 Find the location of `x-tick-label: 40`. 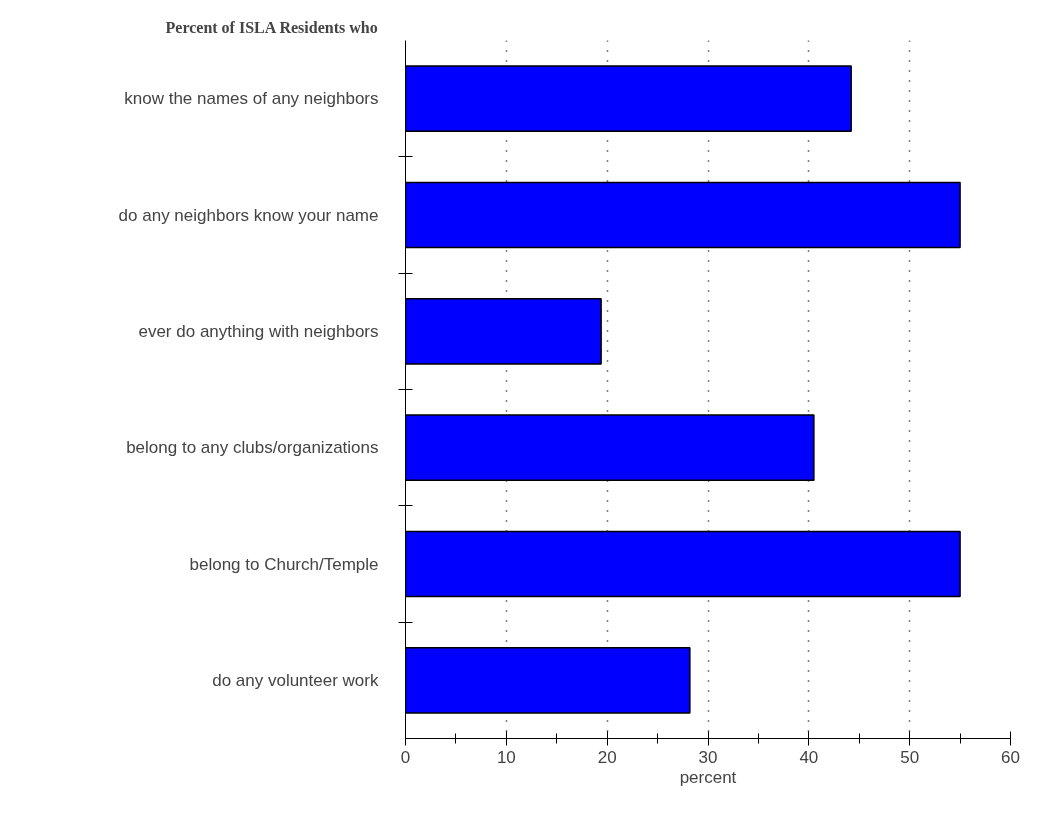

x-tick-label: 40 is located at coordinates (809, 757).